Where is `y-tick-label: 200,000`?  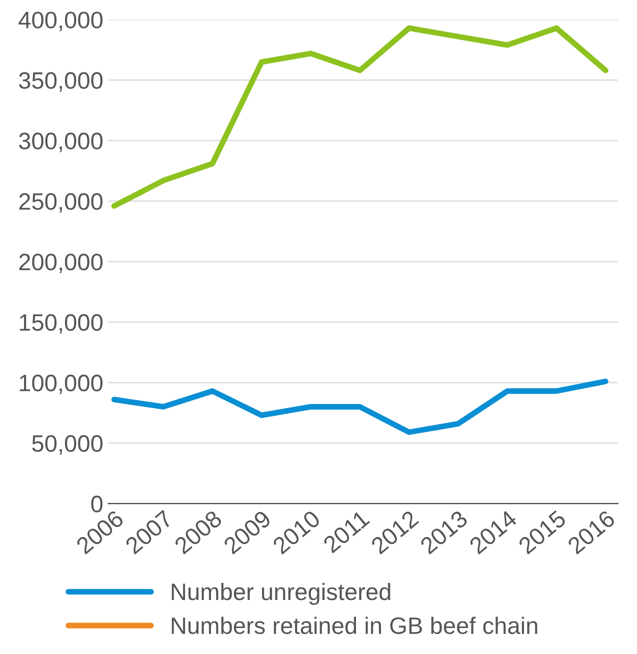 y-tick-label: 200,000 is located at coordinates (61, 264).